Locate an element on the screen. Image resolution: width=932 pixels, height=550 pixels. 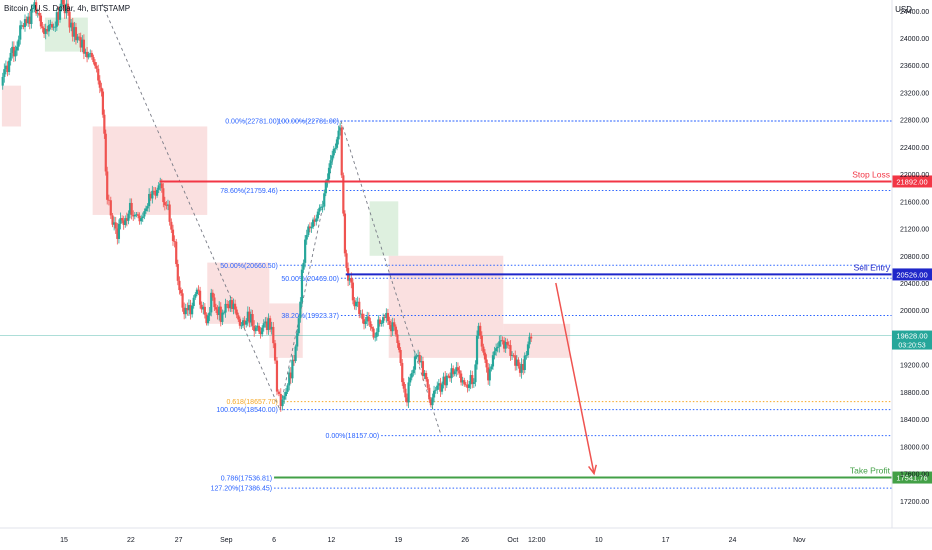
time-axis: 15 22 27 Sep 6 12 19 26 Oct 12:00 10 17 24 Nov is located at coordinates (466, 535).